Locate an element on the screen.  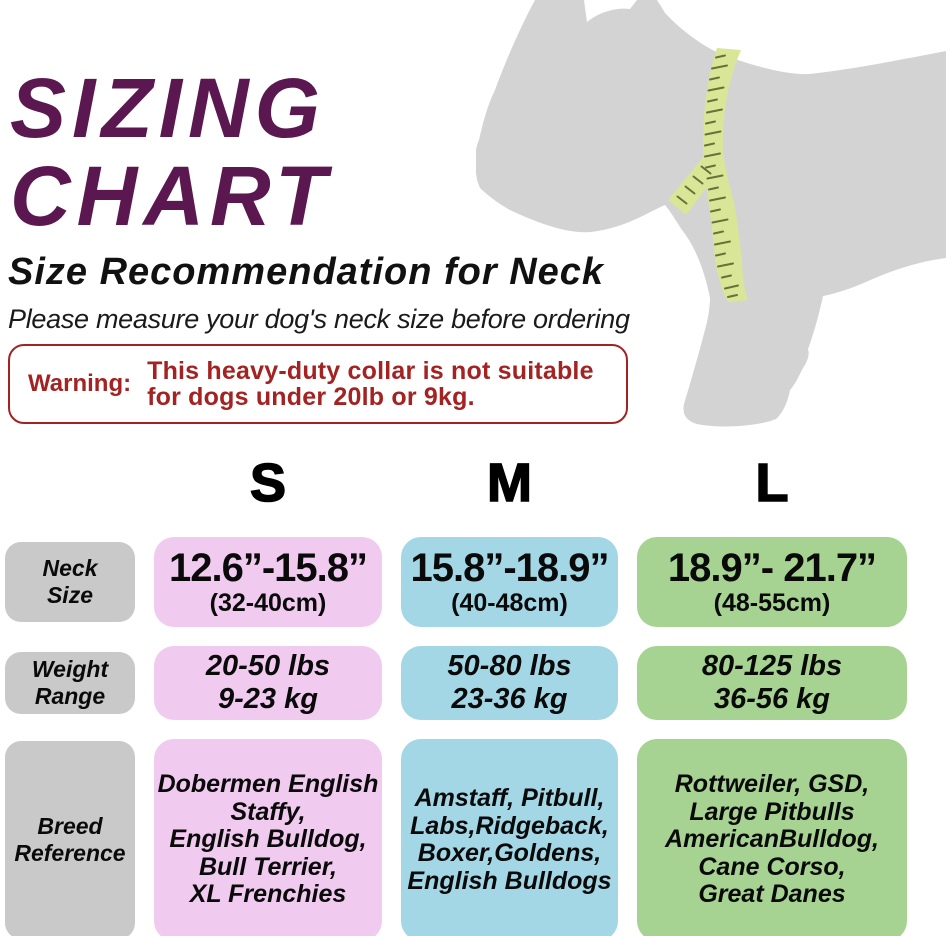
weight-kg-l: 36-56 kg is located at coordinates (772, 699).